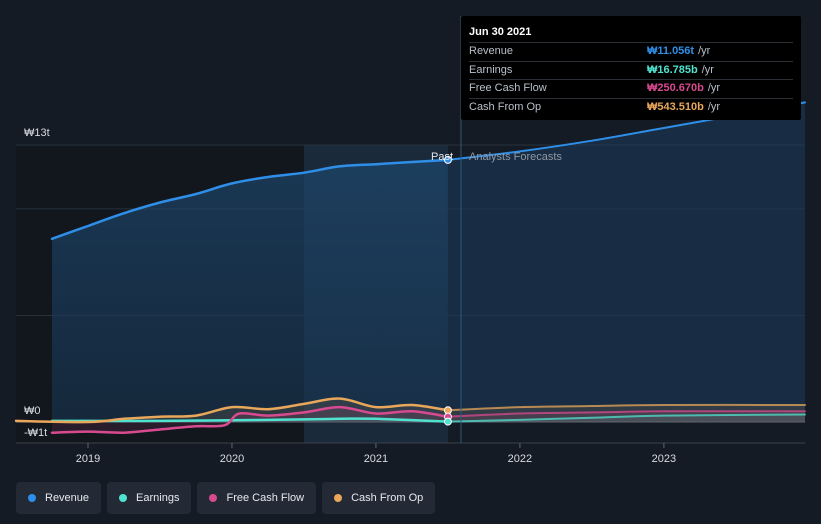 The width and height of the screenshot is (821, 524). What do you see at coordinates (491, 69) in the screenshot?
I see `tooltip-label: Earnings` at bounding box center [491, 69].